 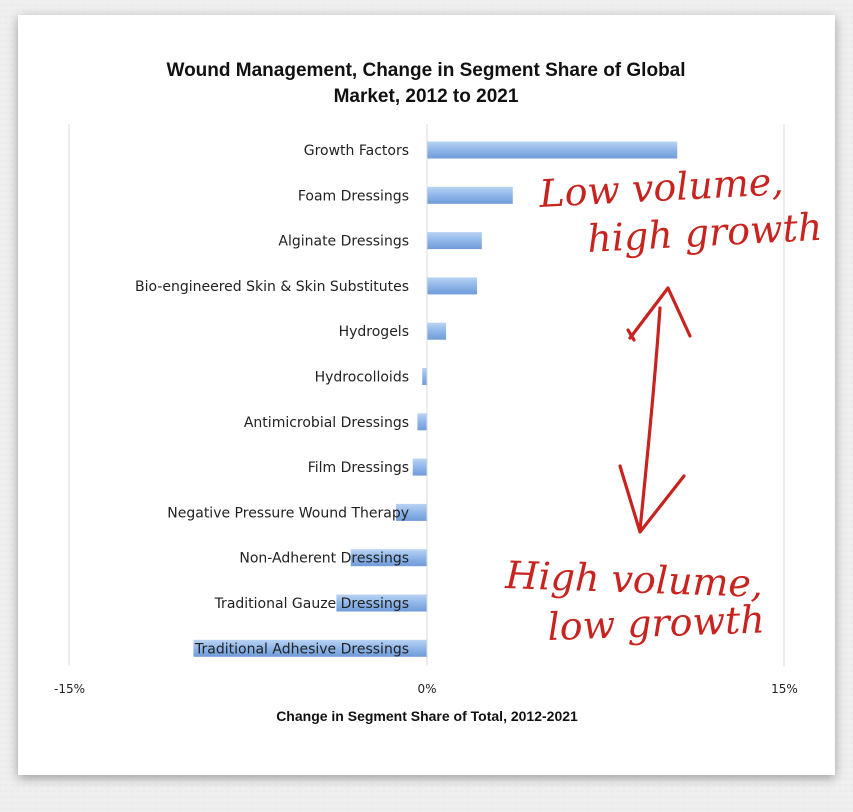 What do you see at coordinates (358, 468) in the screenshot?
I see `category-label-7: Film Dressings` at bounding box center [358, 468].